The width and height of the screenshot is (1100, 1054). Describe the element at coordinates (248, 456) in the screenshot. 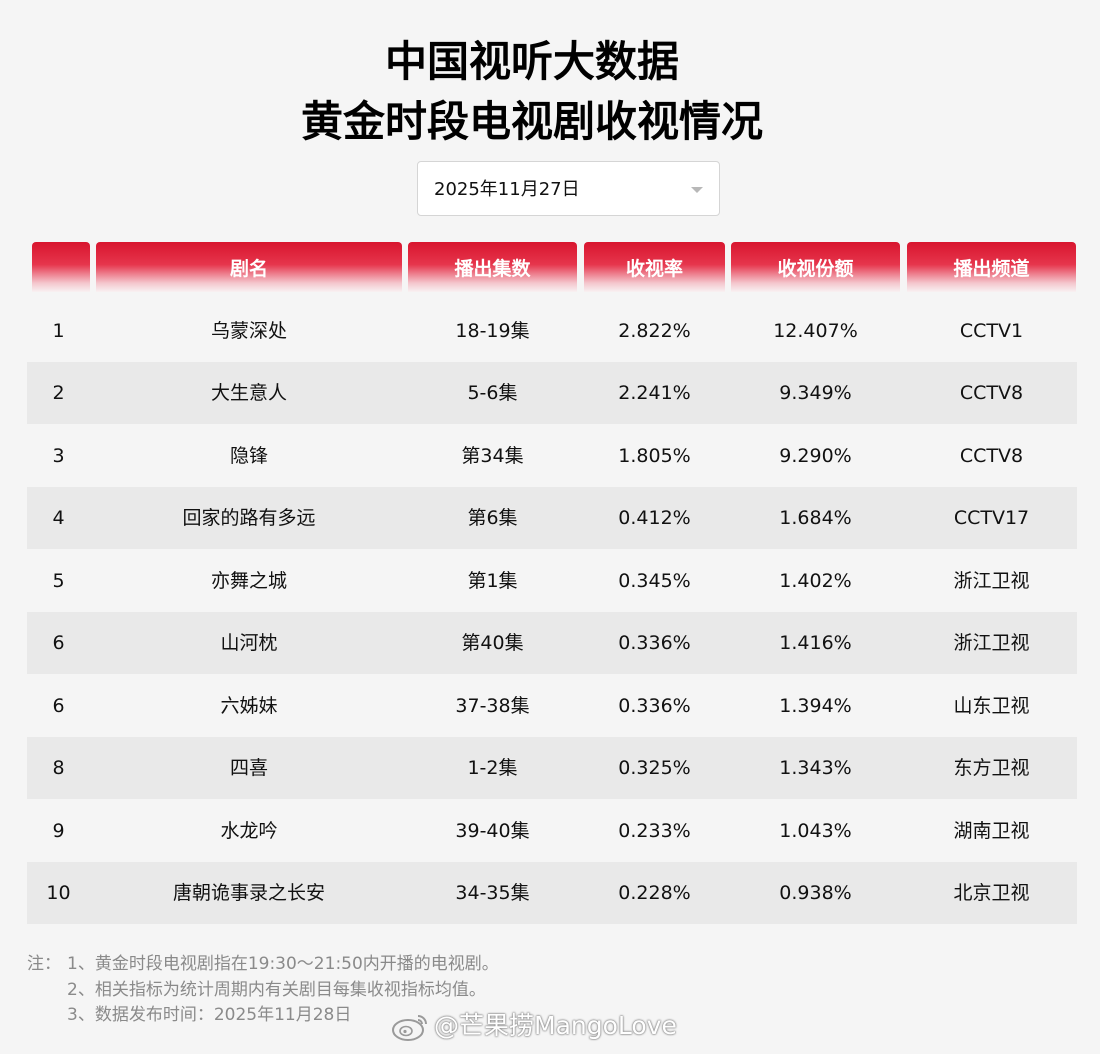

I see `cell-name: 隐锋` at that location.